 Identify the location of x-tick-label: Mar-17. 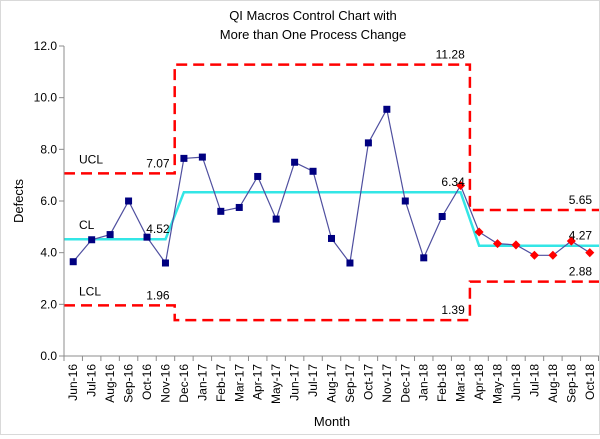
(239, 383).